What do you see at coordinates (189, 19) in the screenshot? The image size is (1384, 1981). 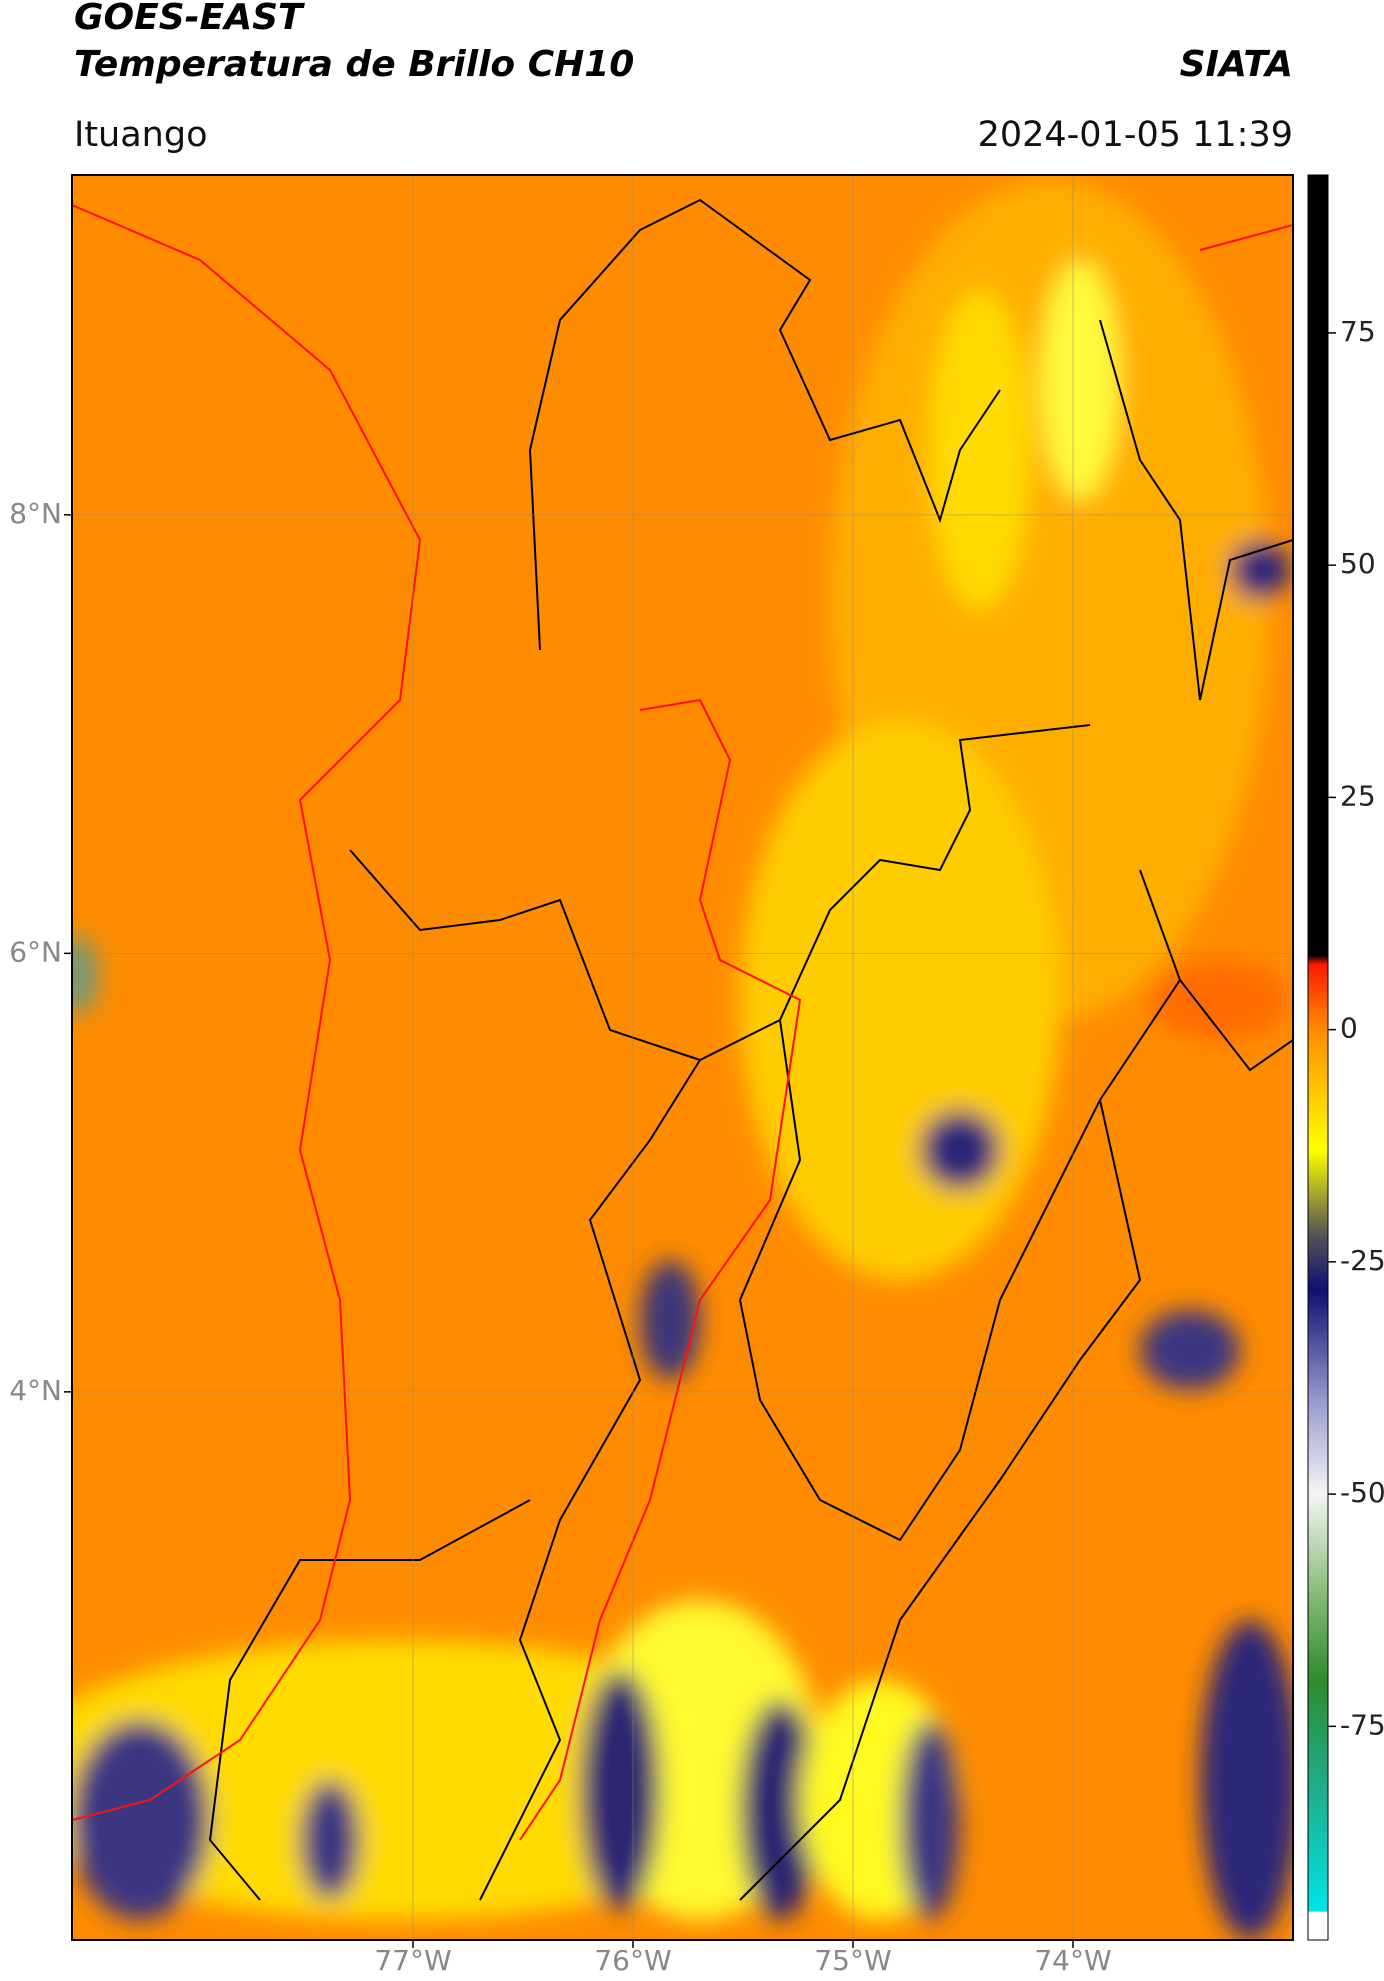 I see `title: GOES-EAST` at bounding box center [189, 19].